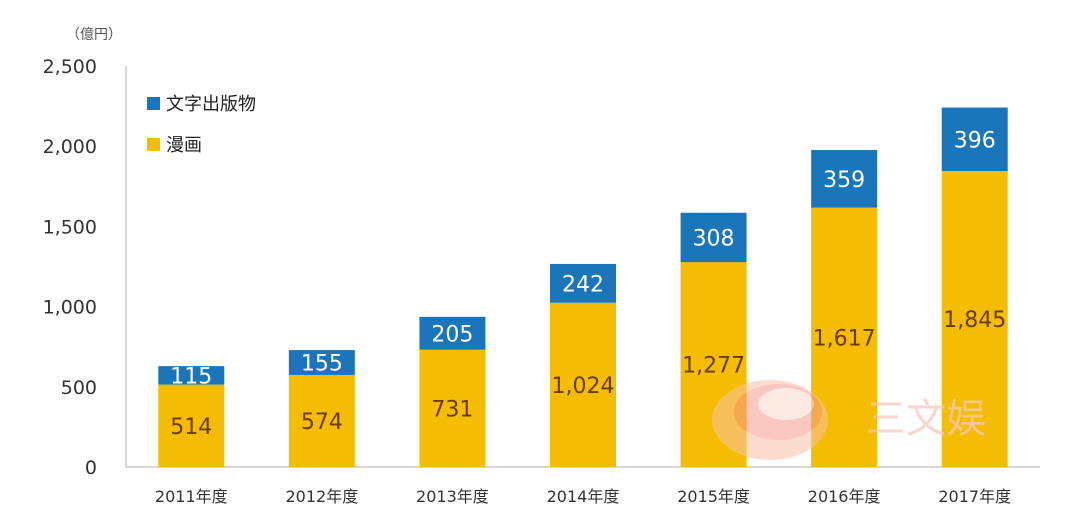 Image resolution: width=1080 pixels, height=532 pixels. I want to click on legend-swatch-manga, so click(153, 144).